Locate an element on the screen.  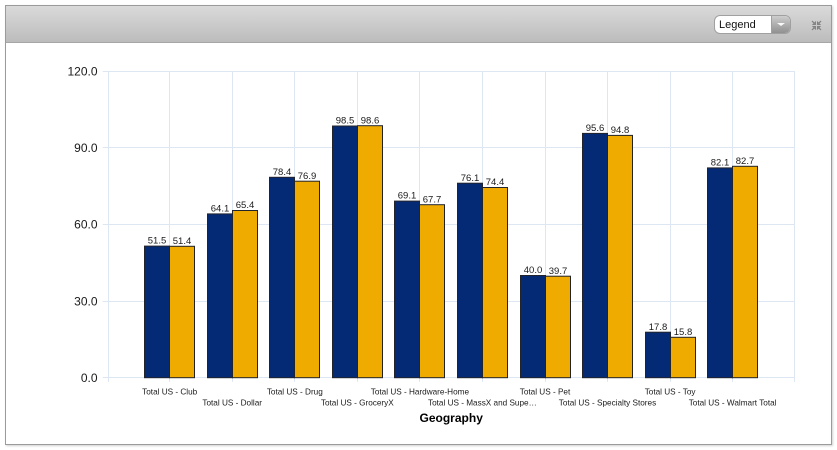
svg-text: 120.0 is located at coordinates (82, 71).